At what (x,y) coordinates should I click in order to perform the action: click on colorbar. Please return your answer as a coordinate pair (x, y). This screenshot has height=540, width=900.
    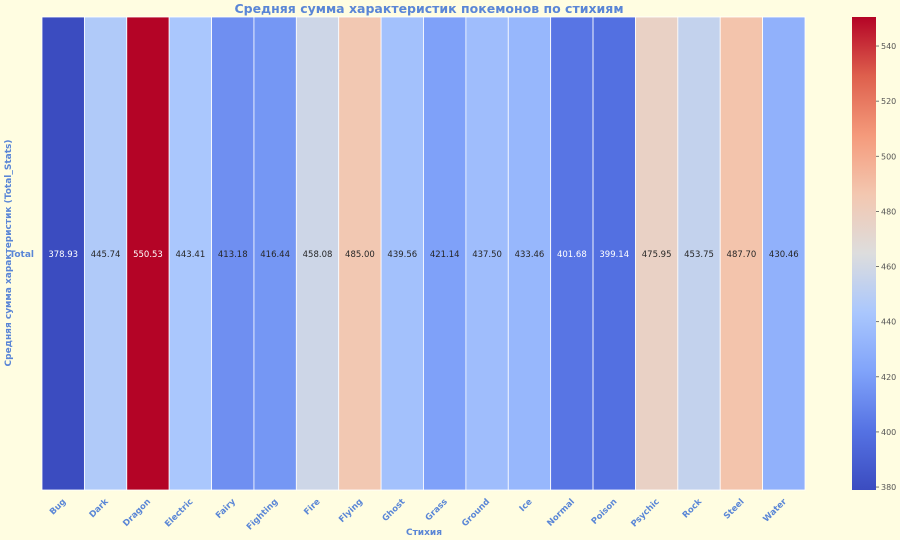
    Looking at the image, I should click on (864, 253).